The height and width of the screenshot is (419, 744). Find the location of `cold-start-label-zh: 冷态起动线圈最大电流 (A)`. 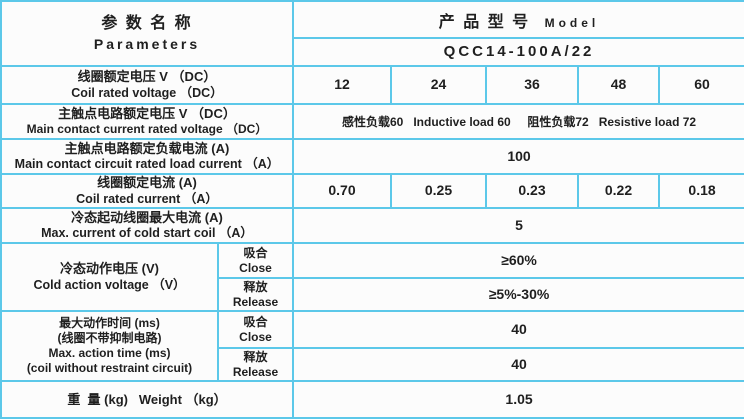

cold-start-label-zh: 冷态起动线圈最大电流 (A) is located at coordinates (147, 217).